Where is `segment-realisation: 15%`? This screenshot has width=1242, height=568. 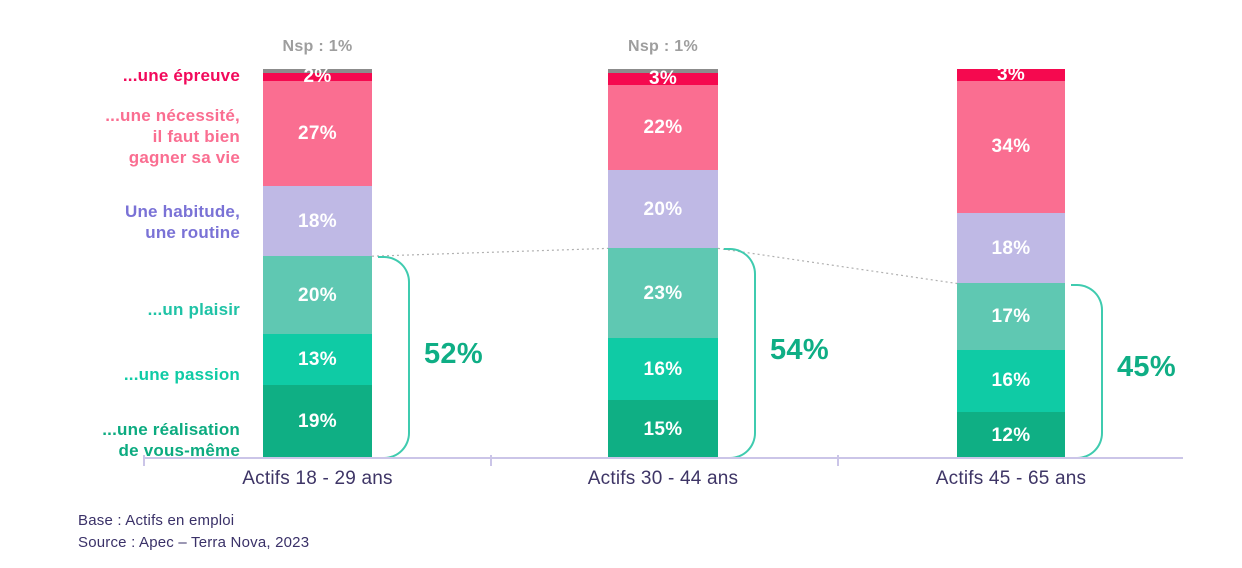
segment-realisation: 15% is located at coordinates (663, 429).